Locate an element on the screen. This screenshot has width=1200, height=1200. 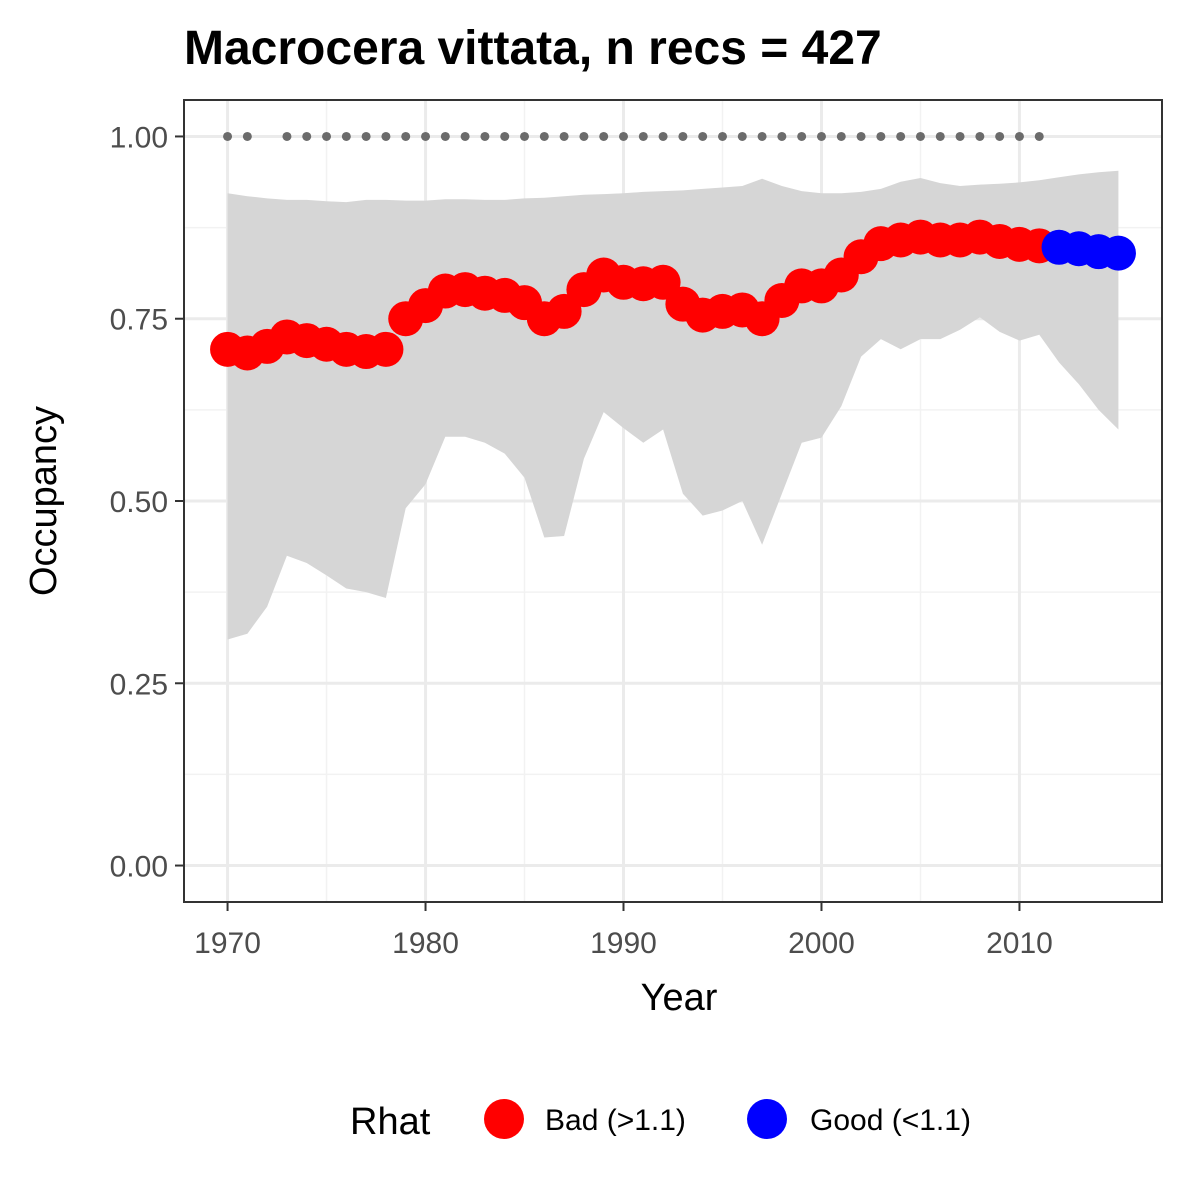
chart-title: Macrocera vittata, n recs = 427 is located at coordinates (533, 48).